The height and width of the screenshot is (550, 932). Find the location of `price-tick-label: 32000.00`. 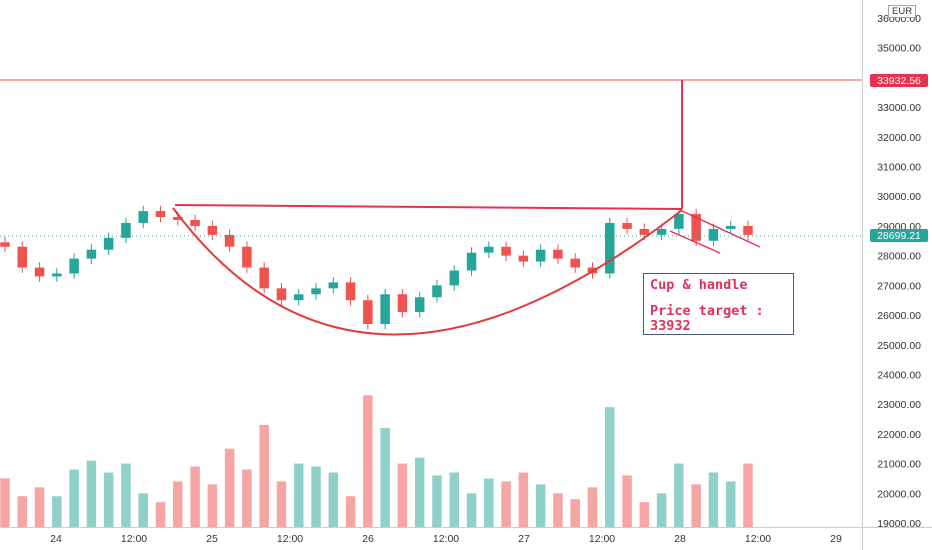

price-tick-label: 32000.00 is located at coordinates (899, 138).